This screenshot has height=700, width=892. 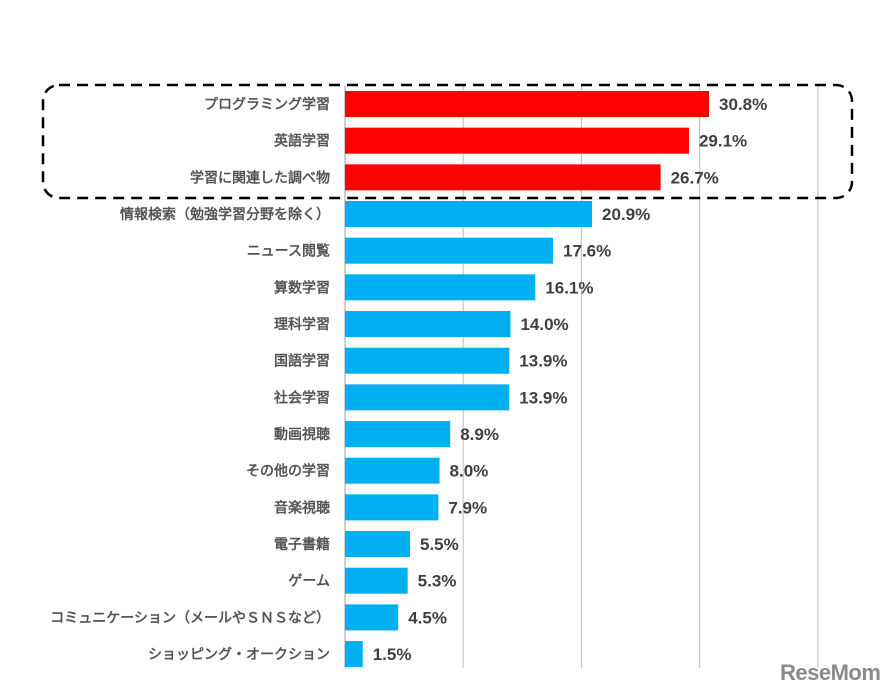 I want to click on category-label: 社会学習, so click(x=301, y=397).